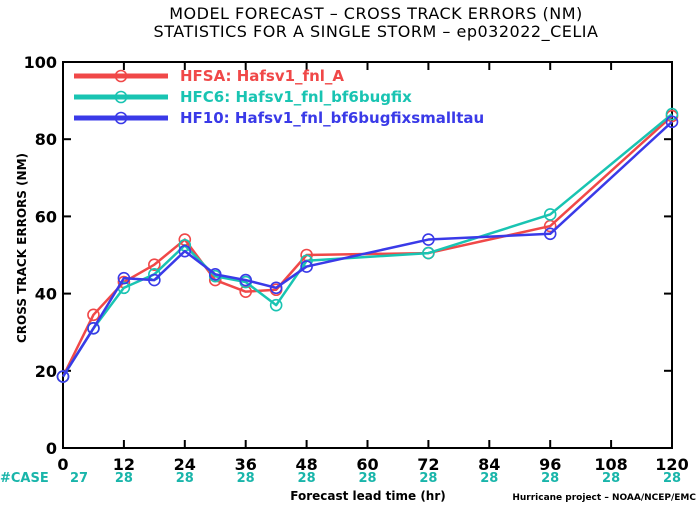 The height and width of the screenshot is (506, 700). Describe the element at coordinates (185, 464) in the screenshot. I see `x-tick-label: 24` at that location.